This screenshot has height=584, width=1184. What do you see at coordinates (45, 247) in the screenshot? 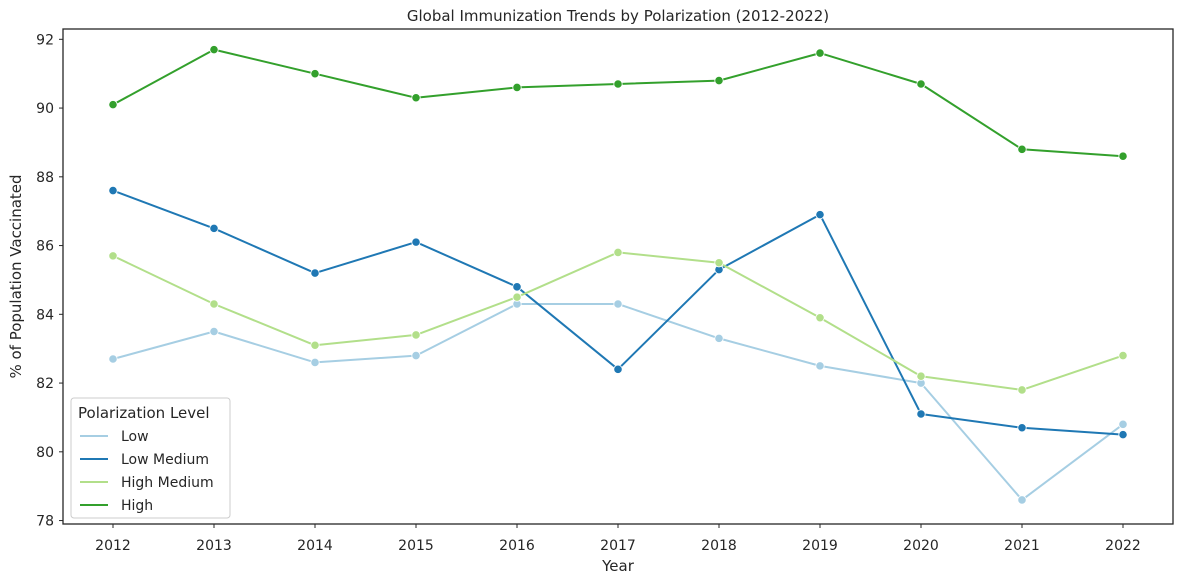
I see `y-tick-label: 86` at bounding box center [45, 247].